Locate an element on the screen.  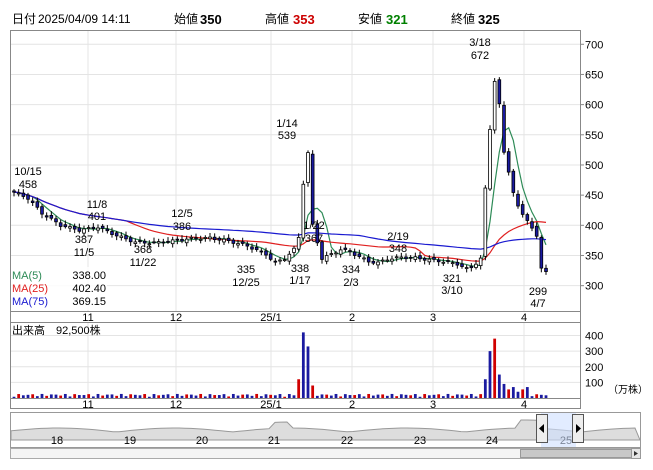
navigator-tick-label: 19 is located at coordinates (130, 441).